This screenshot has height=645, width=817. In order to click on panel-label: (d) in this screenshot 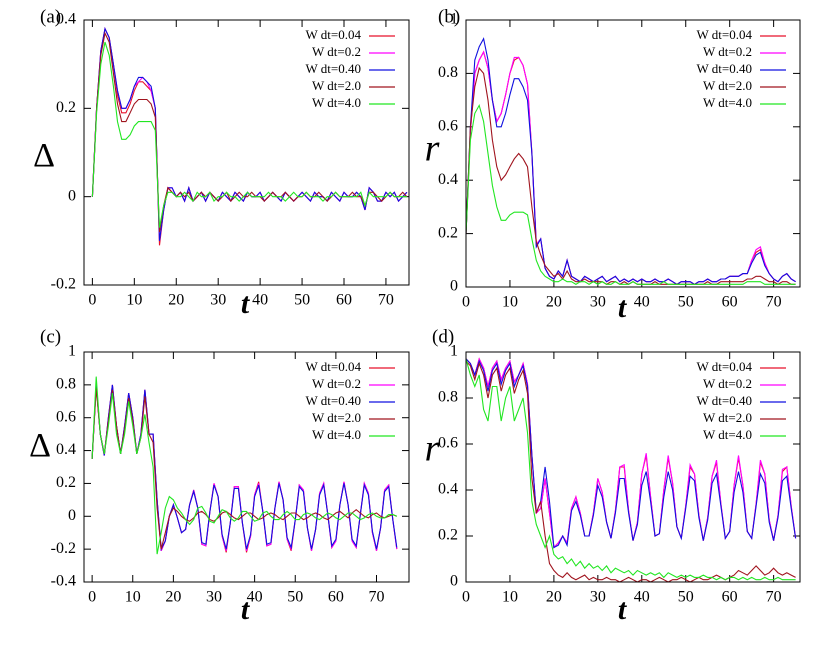, I will do `click(443, 336)`.